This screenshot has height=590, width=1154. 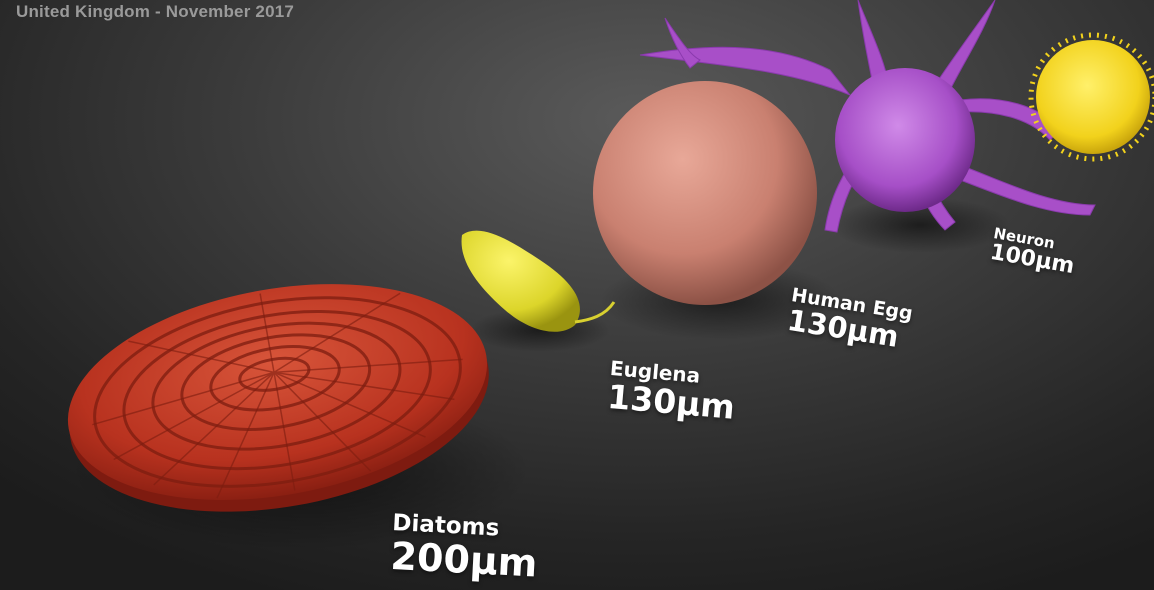 What do you see at coordinates (155, 11) in the screenshot?
I see `video-caption: United Kingdom - November 2017` at bounding box center [155, 11].